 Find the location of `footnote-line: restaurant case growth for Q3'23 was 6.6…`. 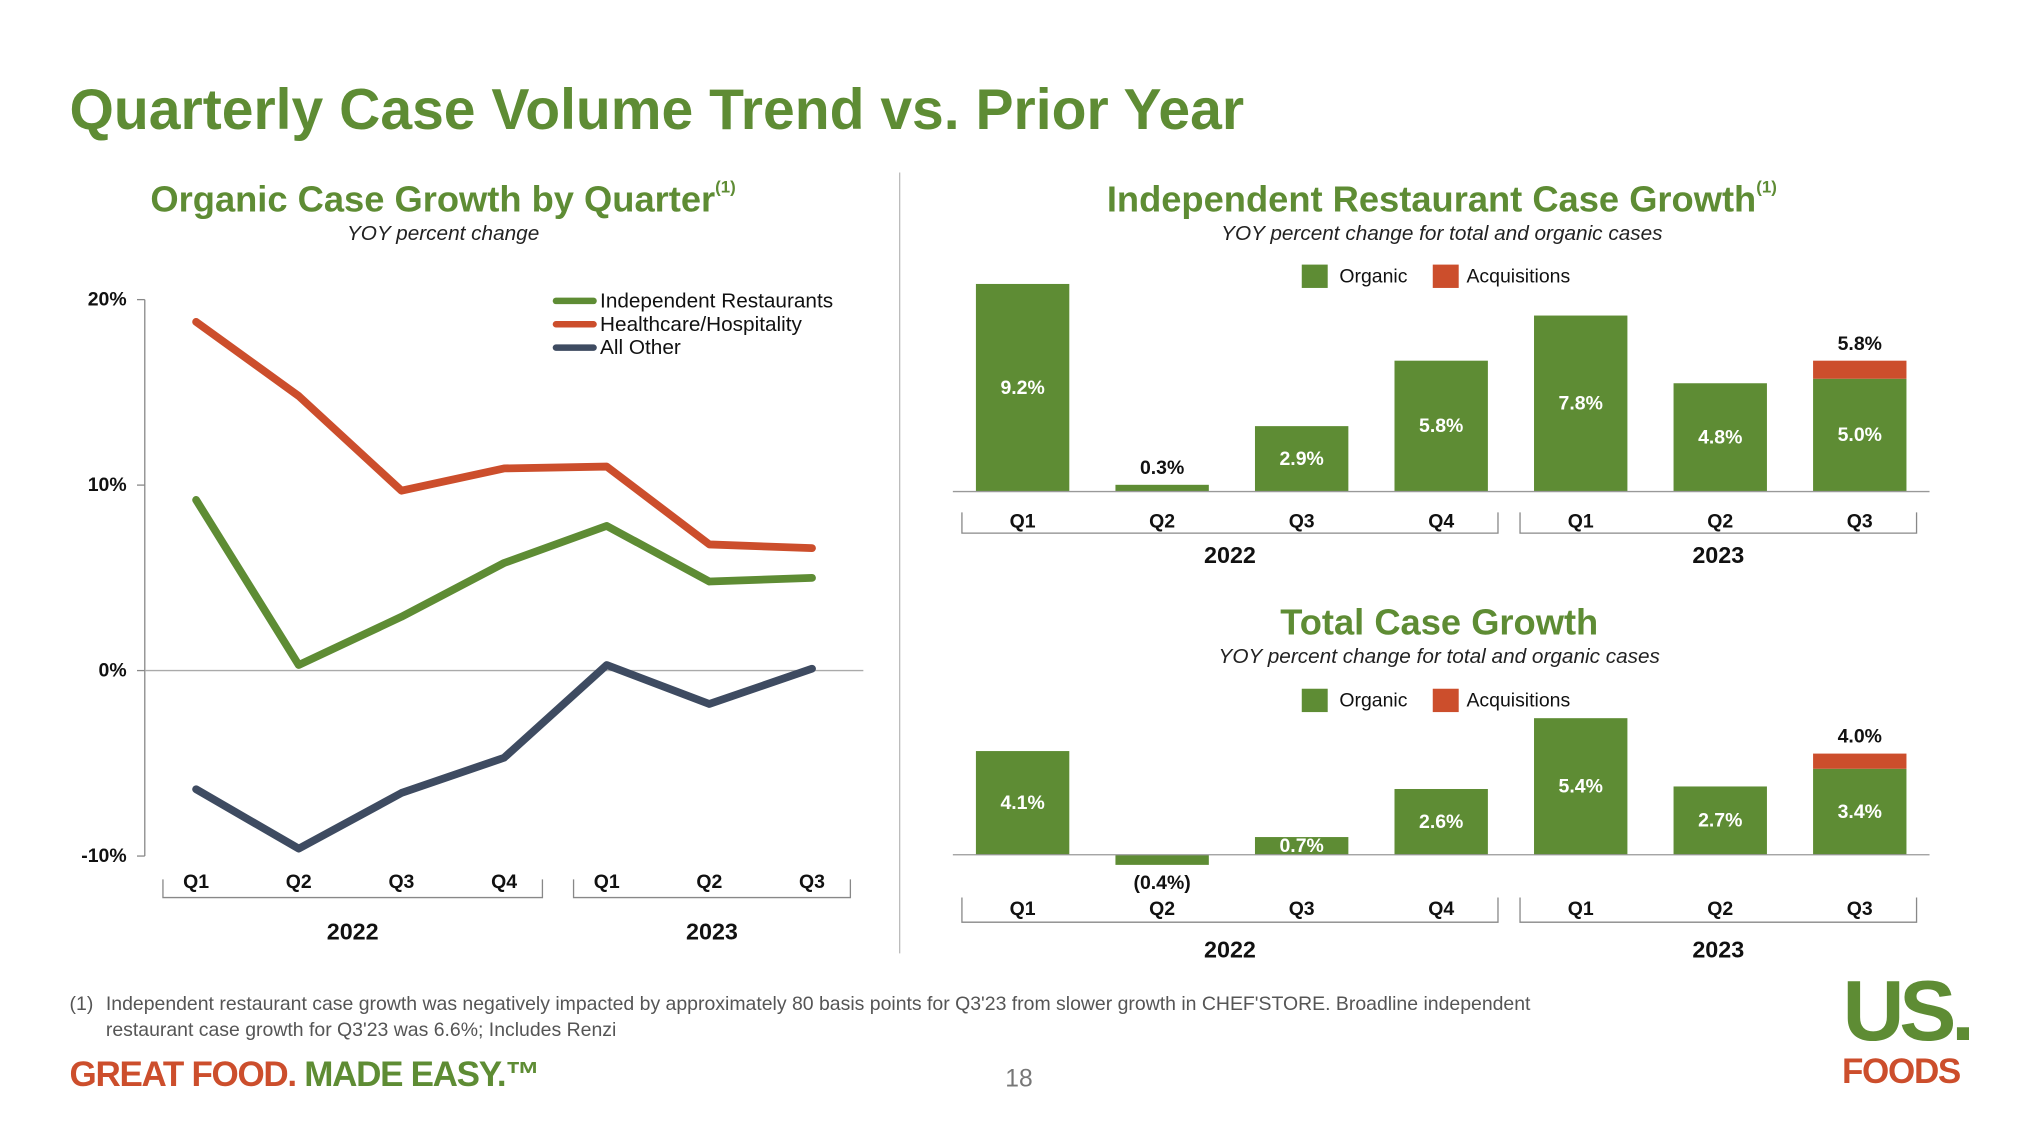

footnote-line: restaurant case growth for Q3'23 was 6.6… is located at coordinates (361, 1030).